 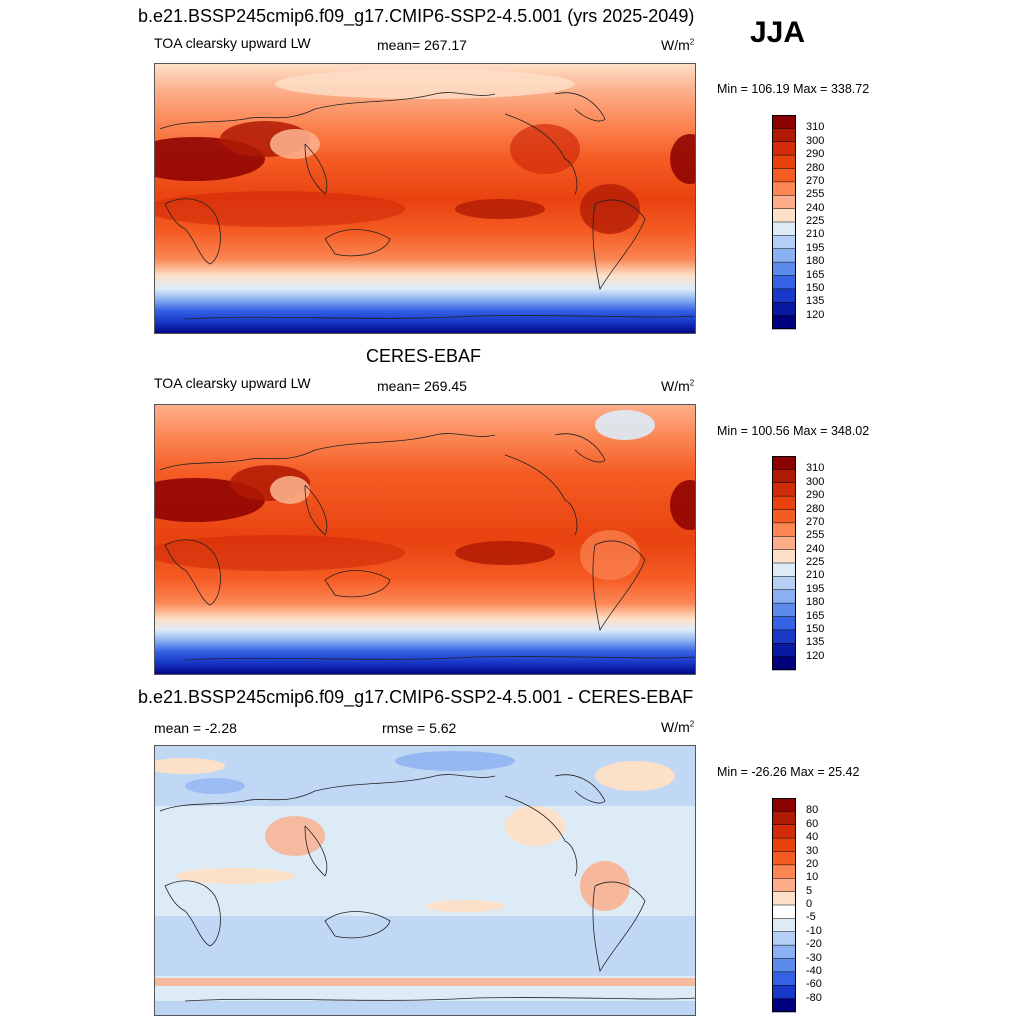 I want to click on colorbar-tick-label: 30, so click(x=812, y=850).